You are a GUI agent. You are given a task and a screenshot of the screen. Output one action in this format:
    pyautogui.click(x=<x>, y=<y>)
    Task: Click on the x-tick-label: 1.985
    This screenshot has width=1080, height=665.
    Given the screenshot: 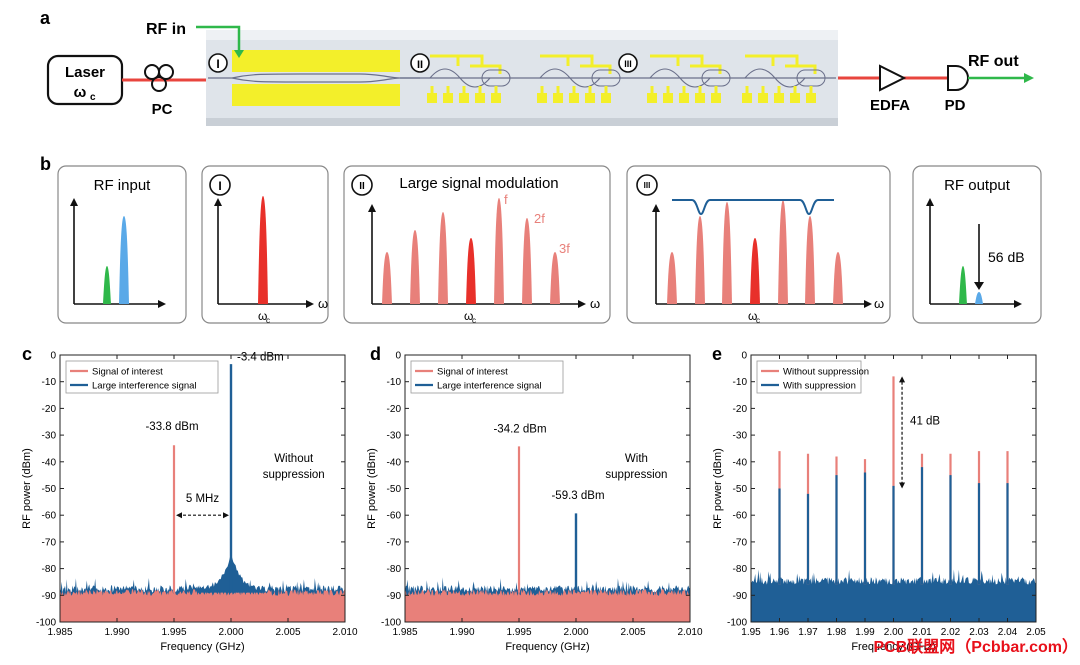 What is the action you would take?
    pyautogui.click(x=59, y=632)
    